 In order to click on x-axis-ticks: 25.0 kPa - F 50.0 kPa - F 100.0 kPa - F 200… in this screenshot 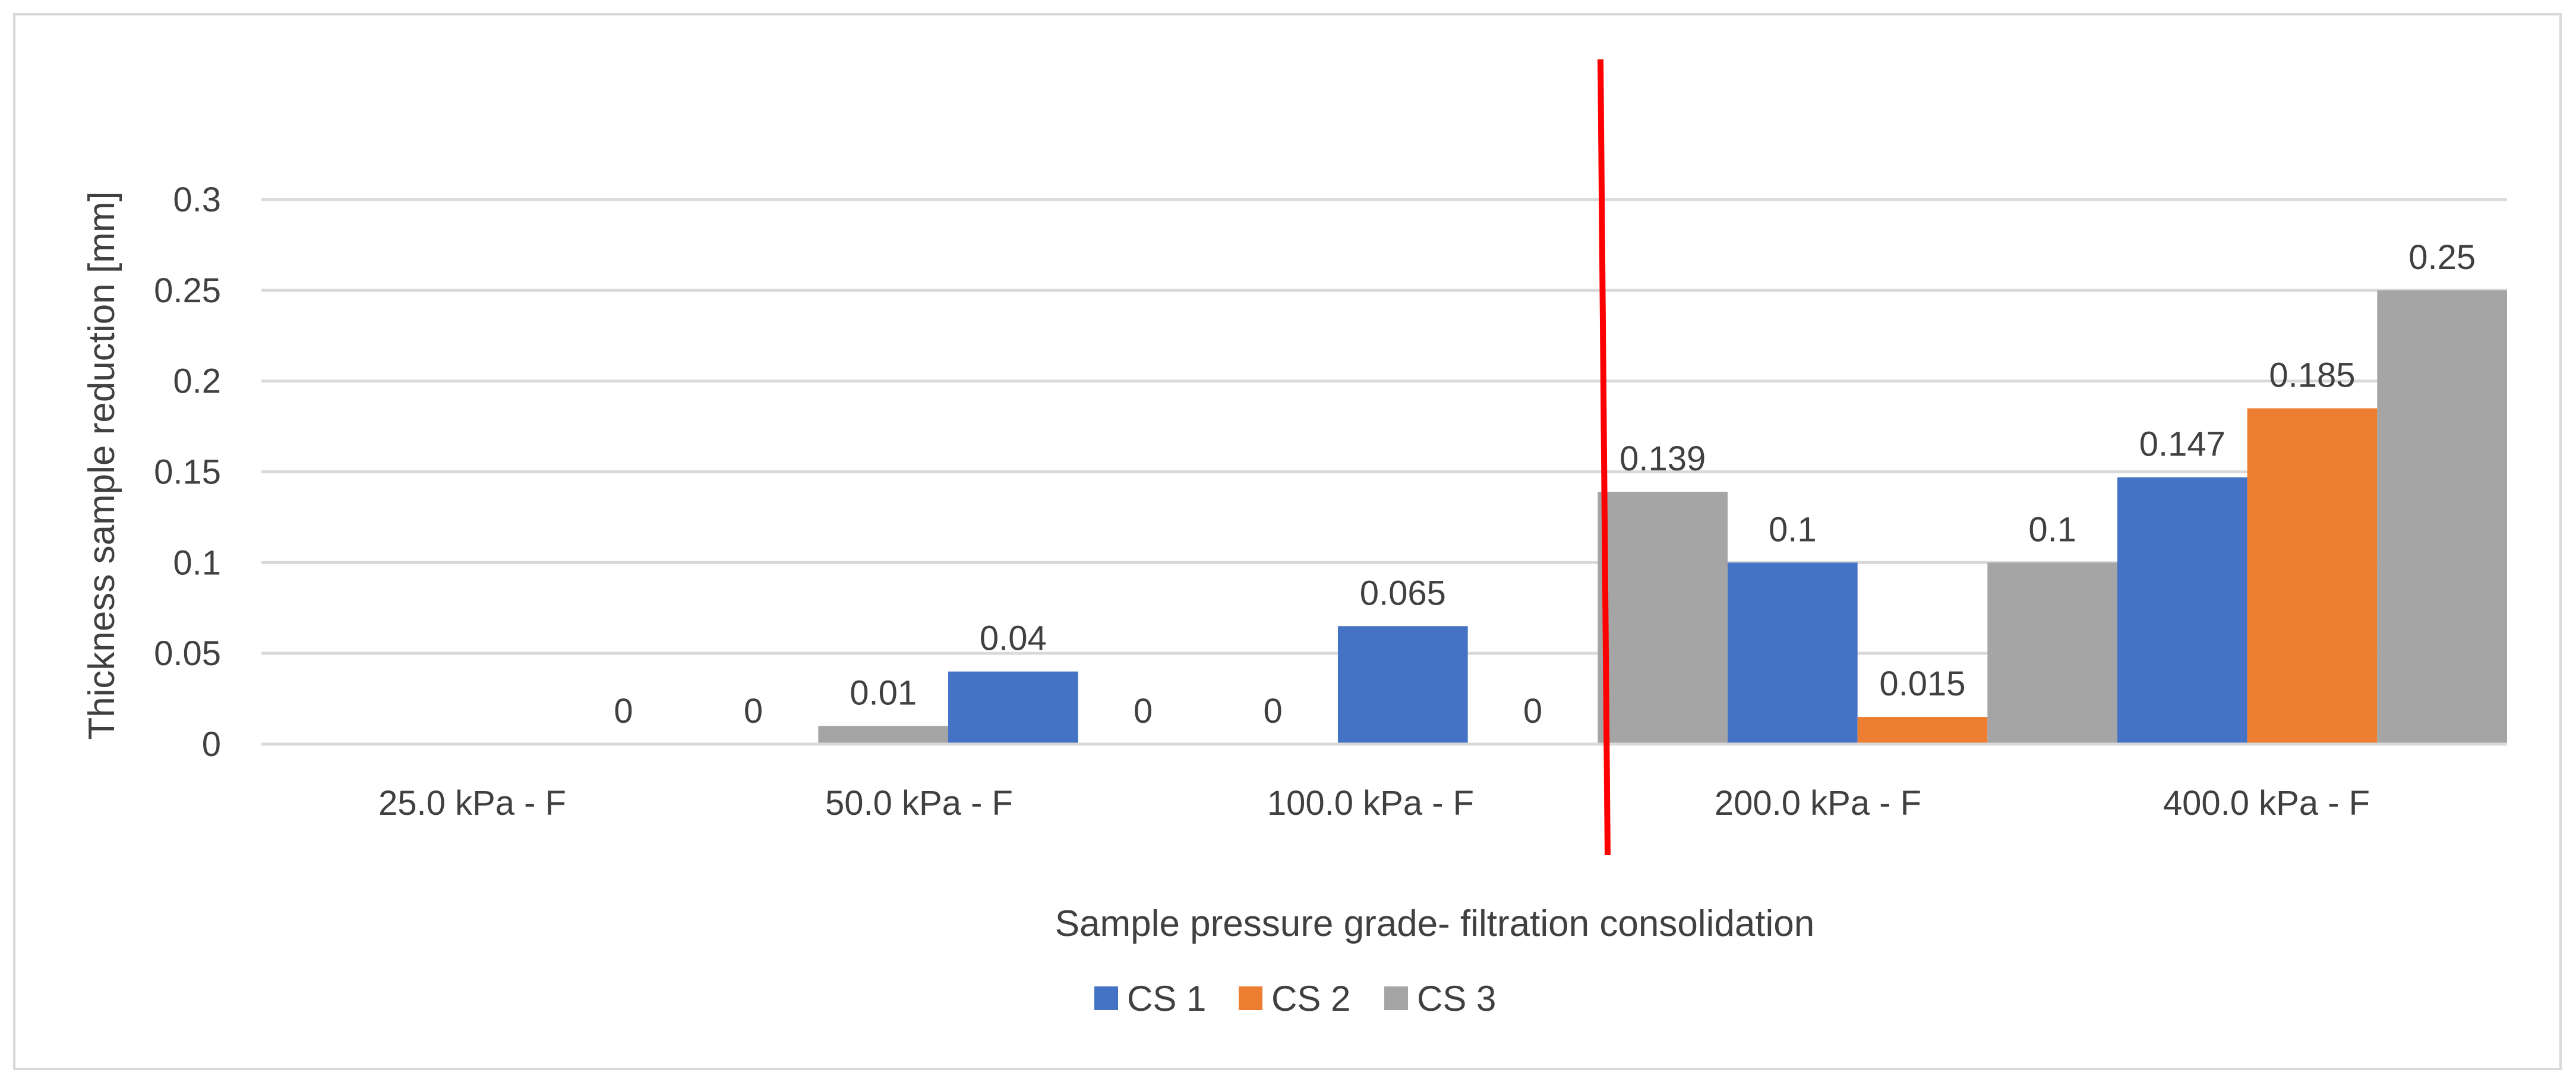, I will do `click(1374, 803)`.